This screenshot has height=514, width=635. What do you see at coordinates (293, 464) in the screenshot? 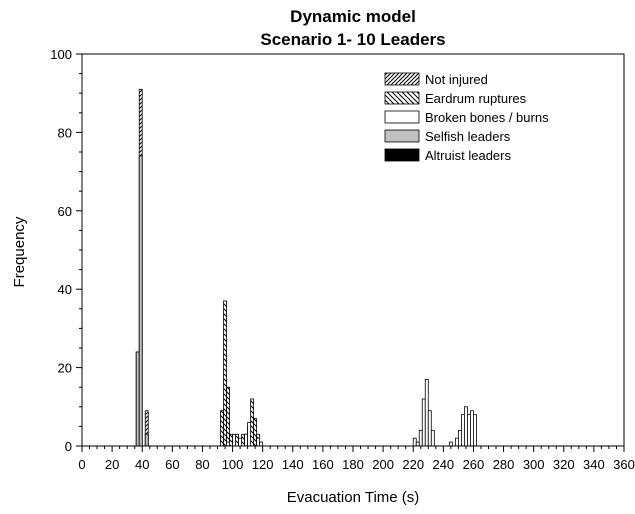
I see `x-tick-label: 140` at bounding box center [293, 464].